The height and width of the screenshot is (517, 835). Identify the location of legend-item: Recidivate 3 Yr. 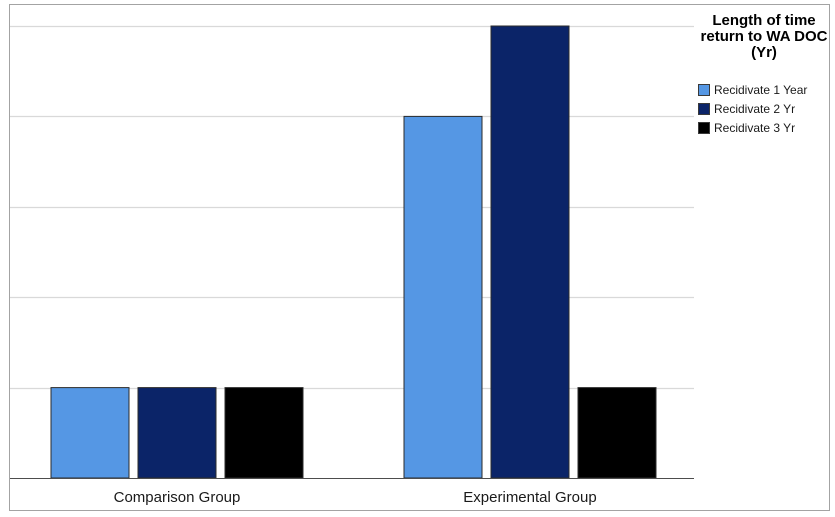
(766, 127).